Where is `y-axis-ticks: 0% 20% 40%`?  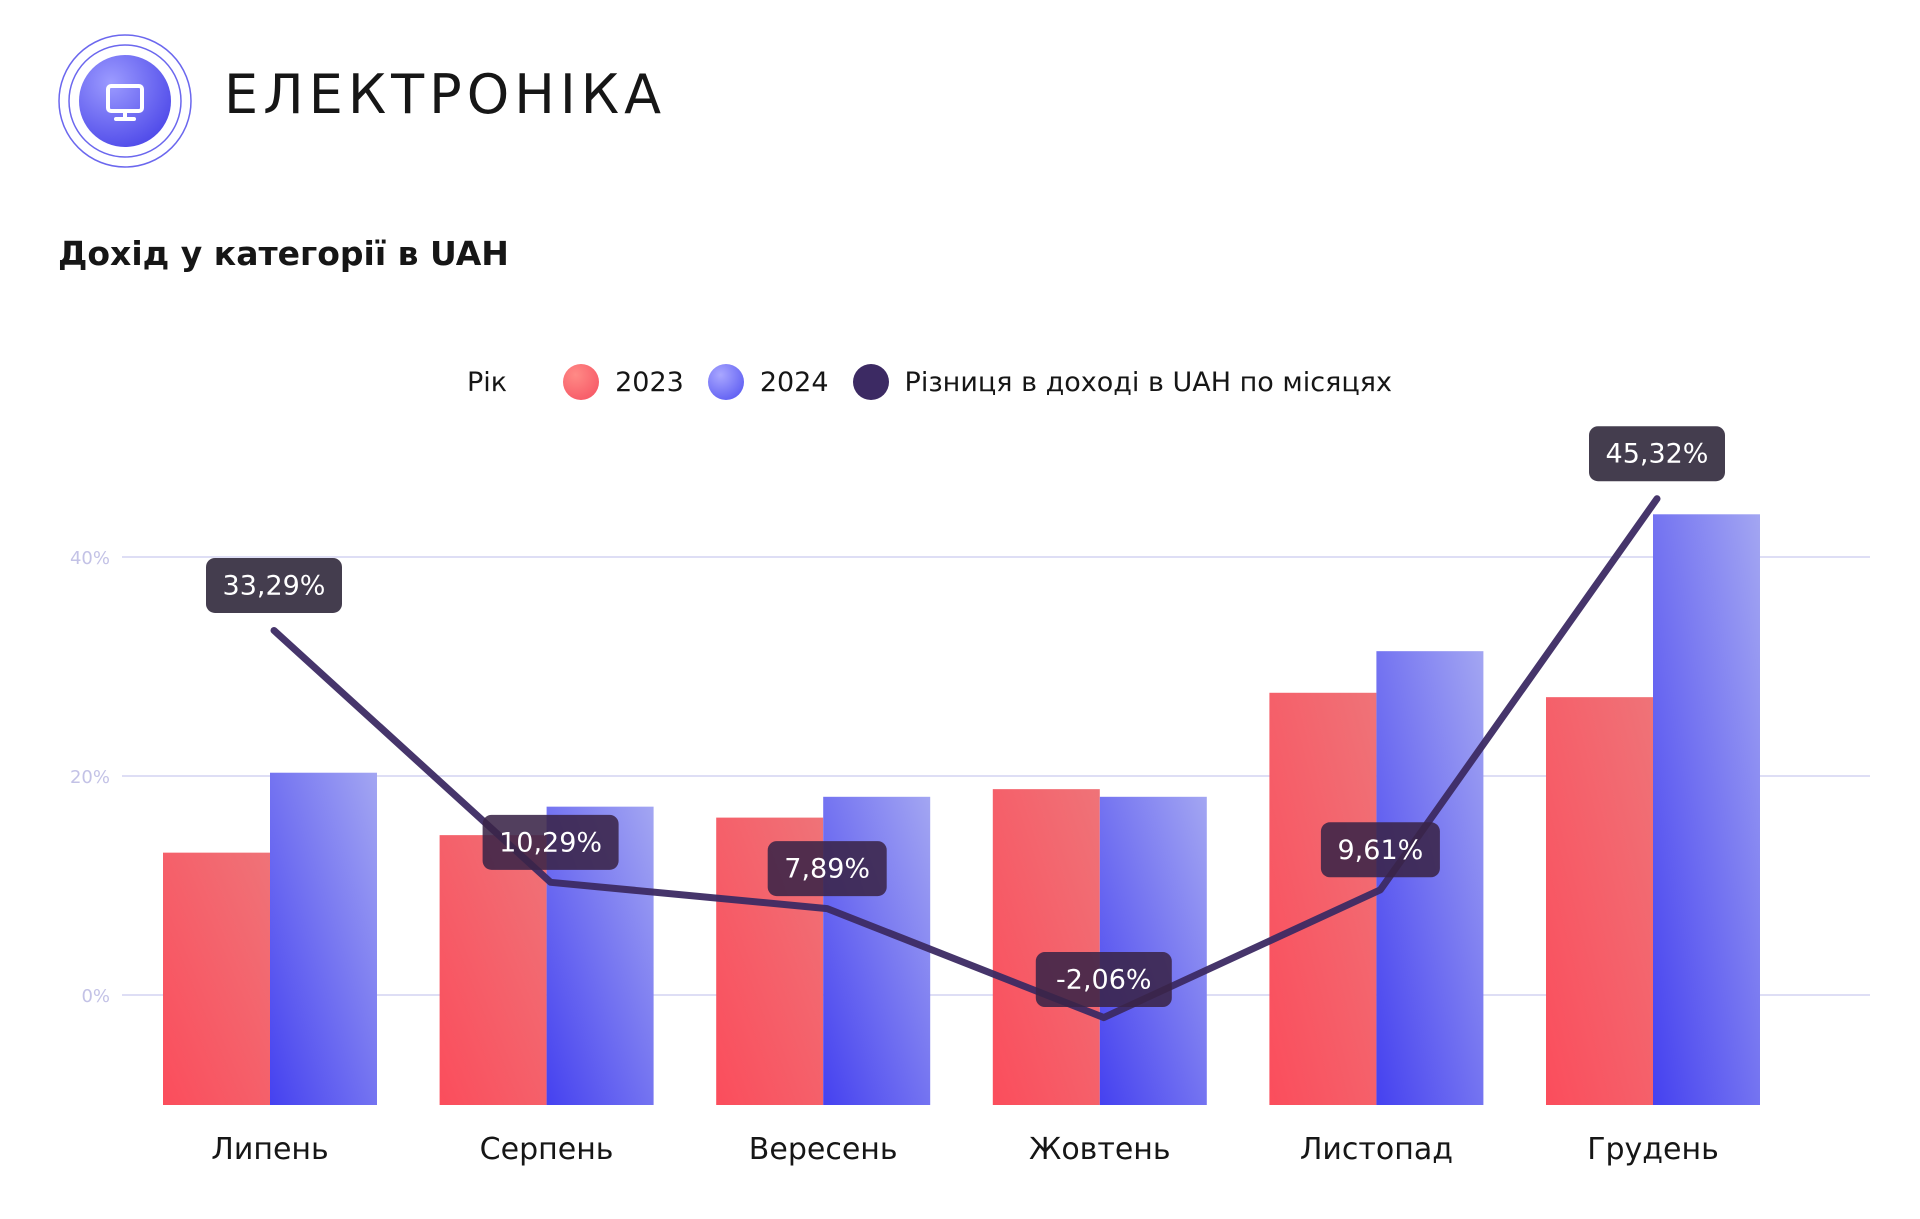
y-axis-ticks: 0% 20% 40% is located at coordinates (90, 777).